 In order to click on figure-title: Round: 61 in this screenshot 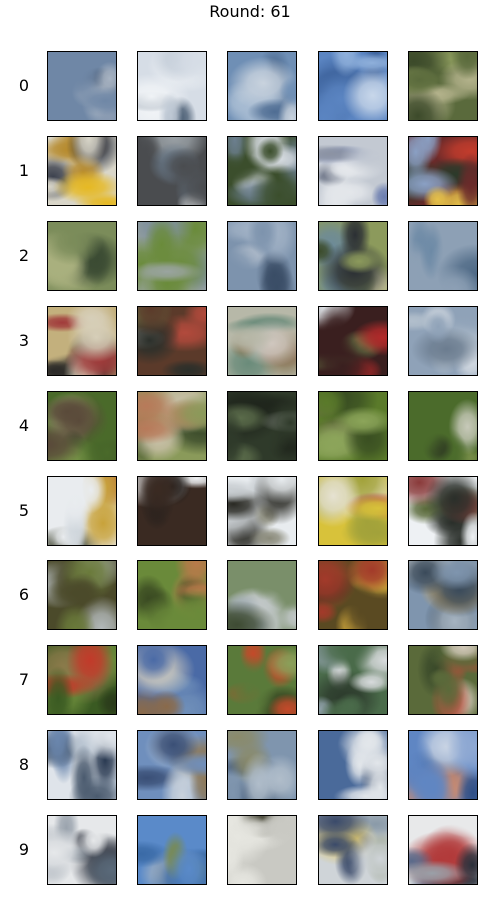, I will do `click(250, 11)`.